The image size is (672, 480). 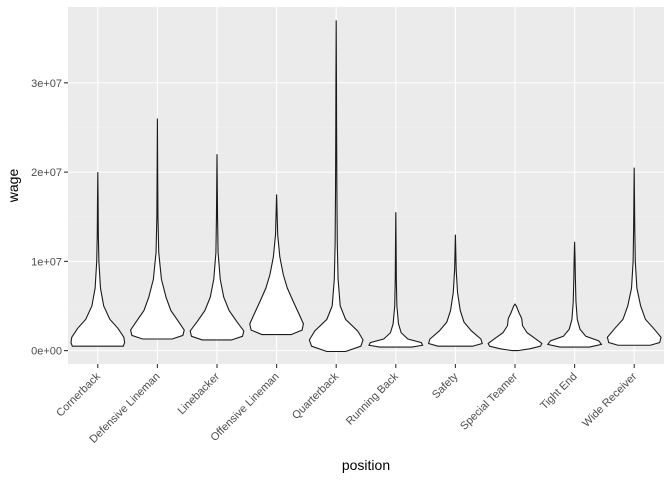 What do you see at coordinates (13, 186) in the screenshot?
I see `y-axis-title: wage` at bounding box center [13, 186].